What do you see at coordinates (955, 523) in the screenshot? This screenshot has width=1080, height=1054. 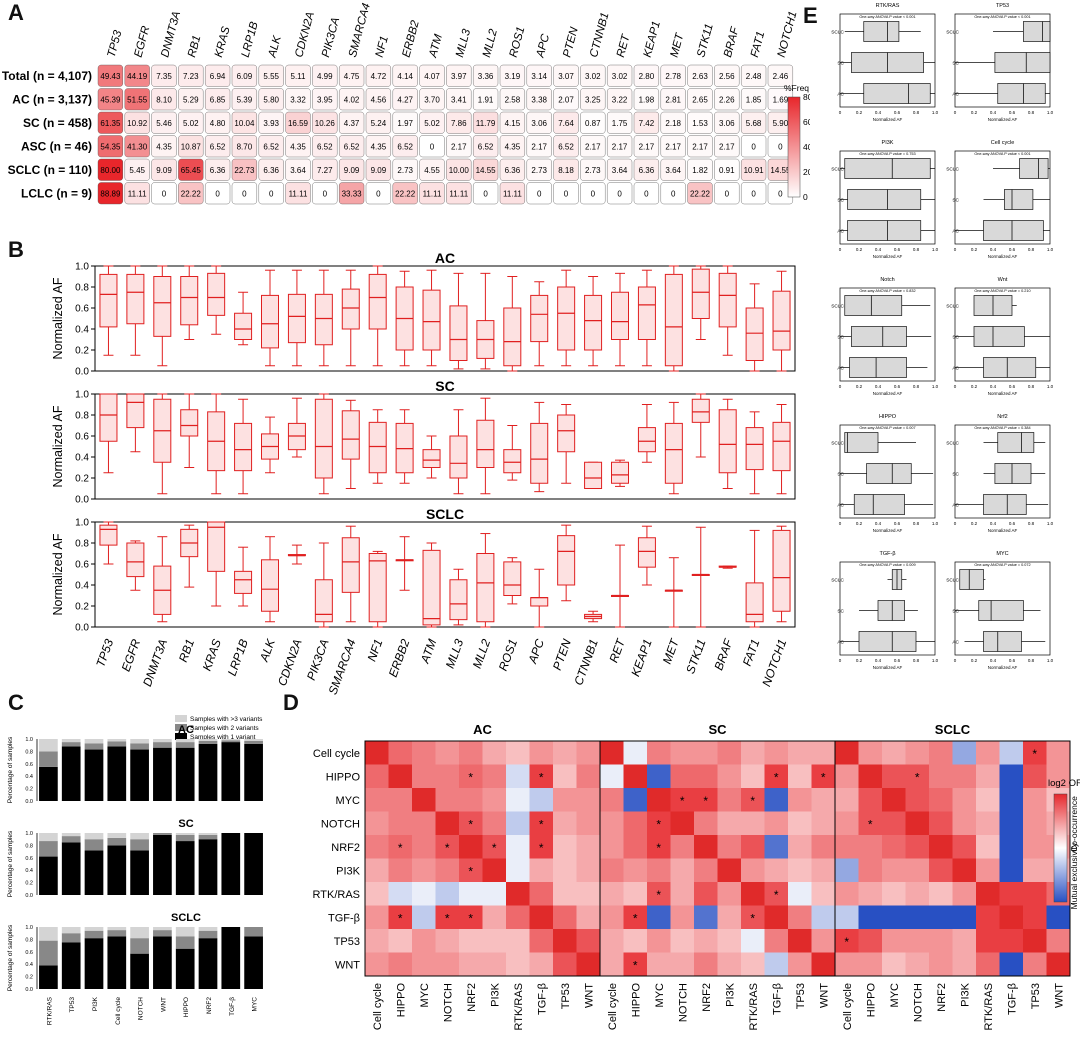 I see `x-tick-label: 0` at bounding box center [955, 523].